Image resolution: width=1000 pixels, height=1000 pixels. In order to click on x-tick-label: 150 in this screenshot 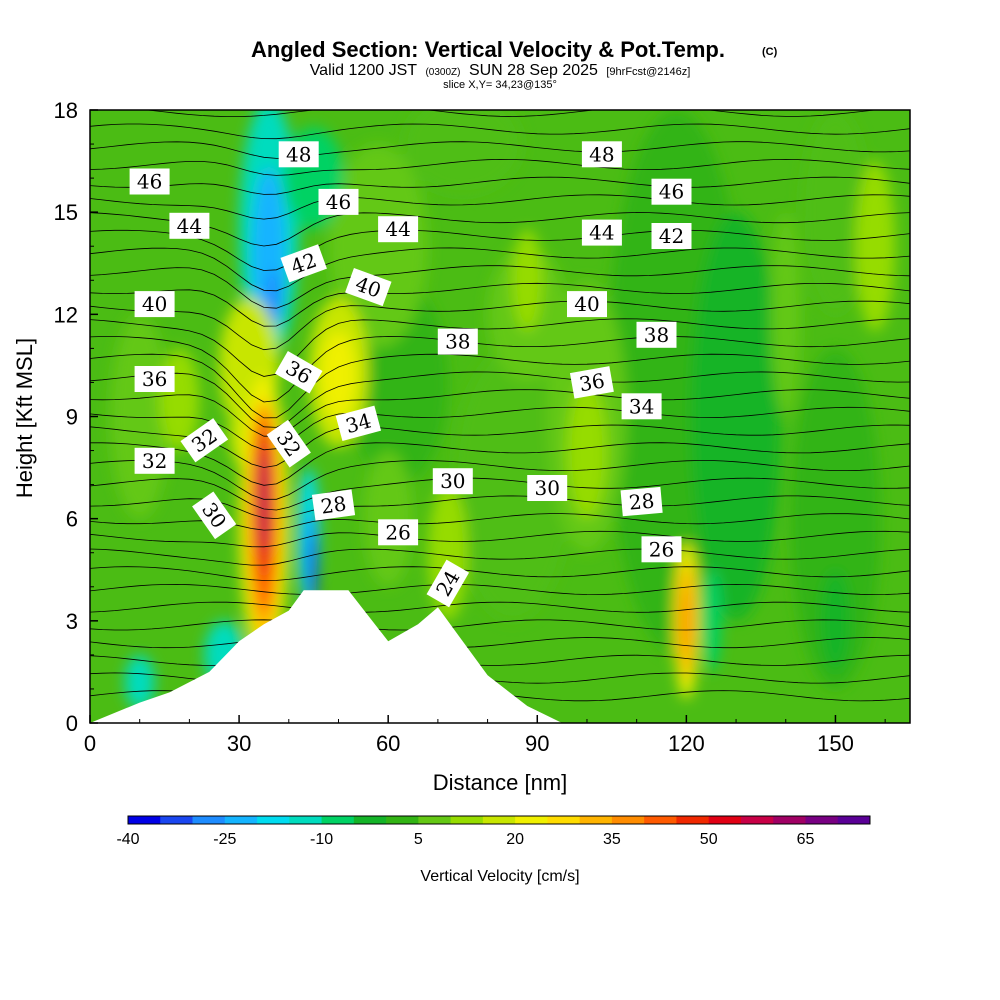, I will do `click(835, 743)`.